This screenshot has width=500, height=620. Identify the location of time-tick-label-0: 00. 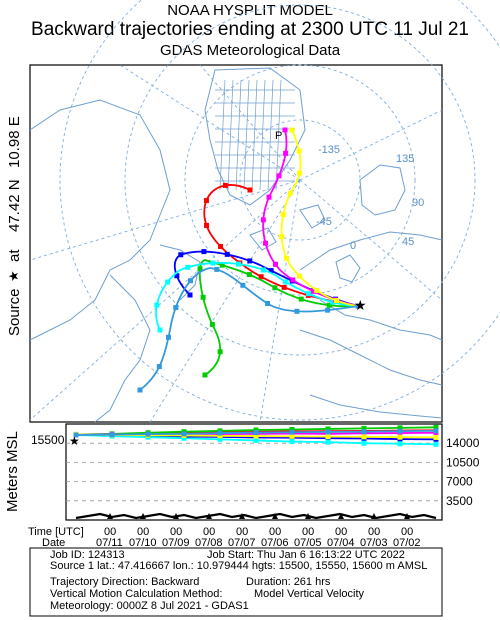
(110, 532).